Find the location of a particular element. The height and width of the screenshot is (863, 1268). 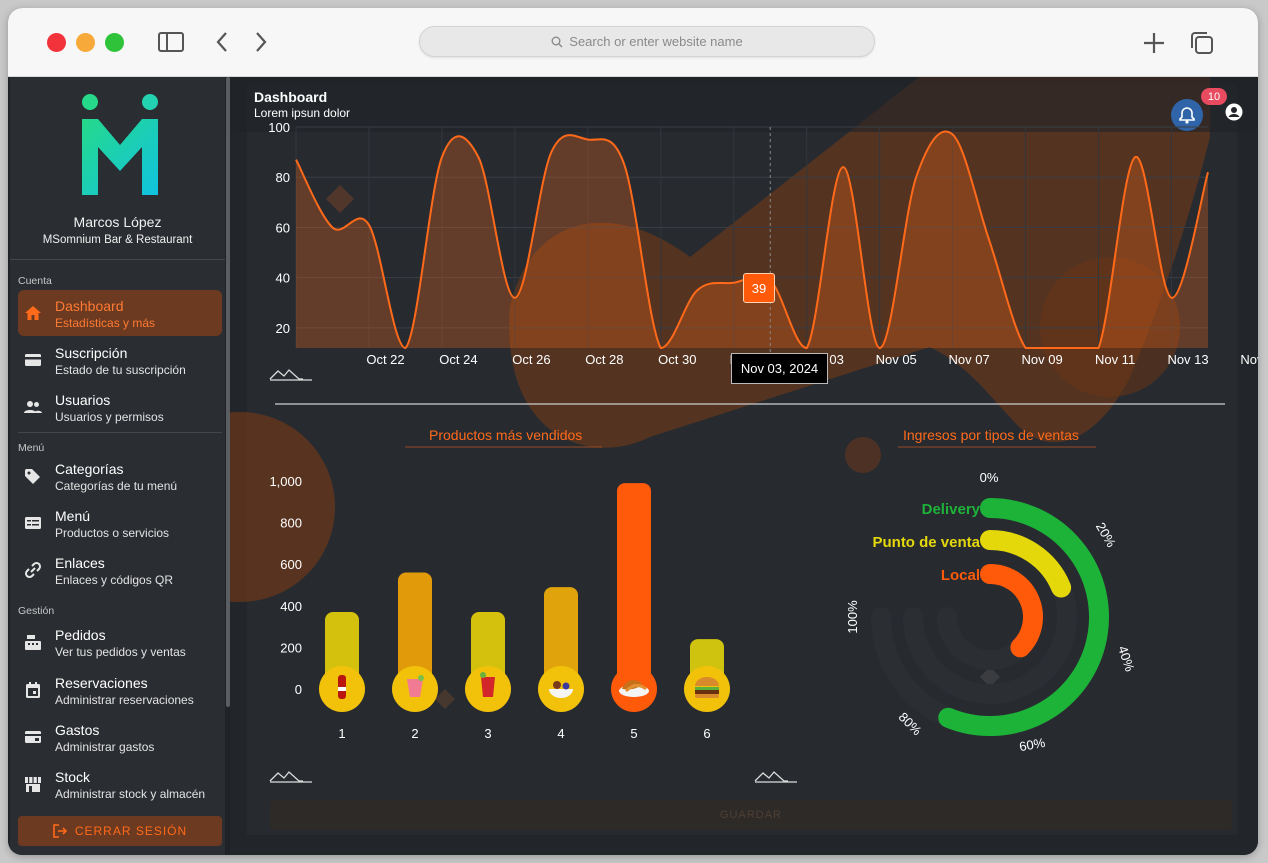

nav-subtitle: Enlaces y códigos QR is located at coordinates (114, 580).